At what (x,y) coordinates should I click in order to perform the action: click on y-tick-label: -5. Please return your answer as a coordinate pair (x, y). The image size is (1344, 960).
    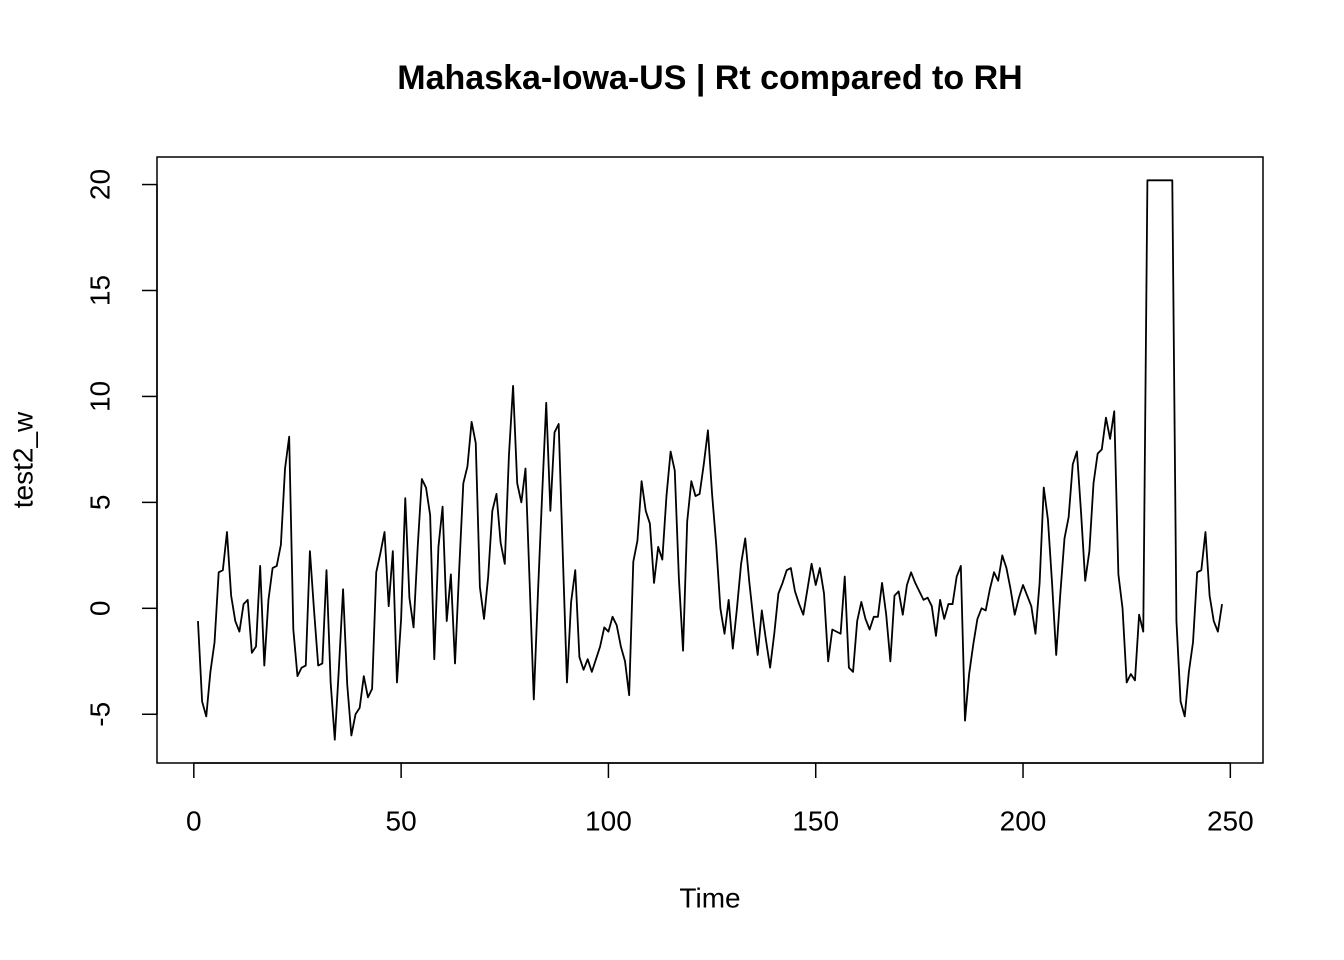
    Looking at the image, I should click on (99, 714).